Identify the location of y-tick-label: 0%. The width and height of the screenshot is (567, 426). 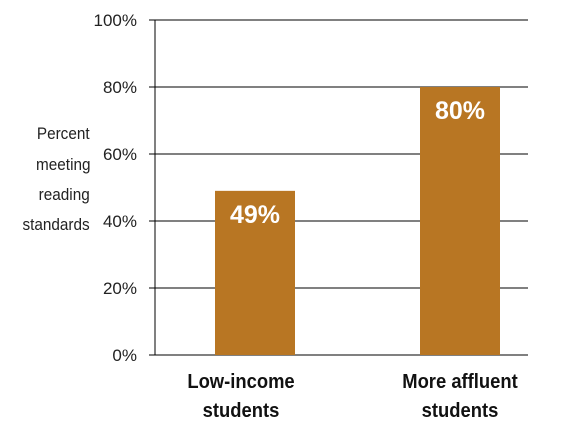
(124, 355).